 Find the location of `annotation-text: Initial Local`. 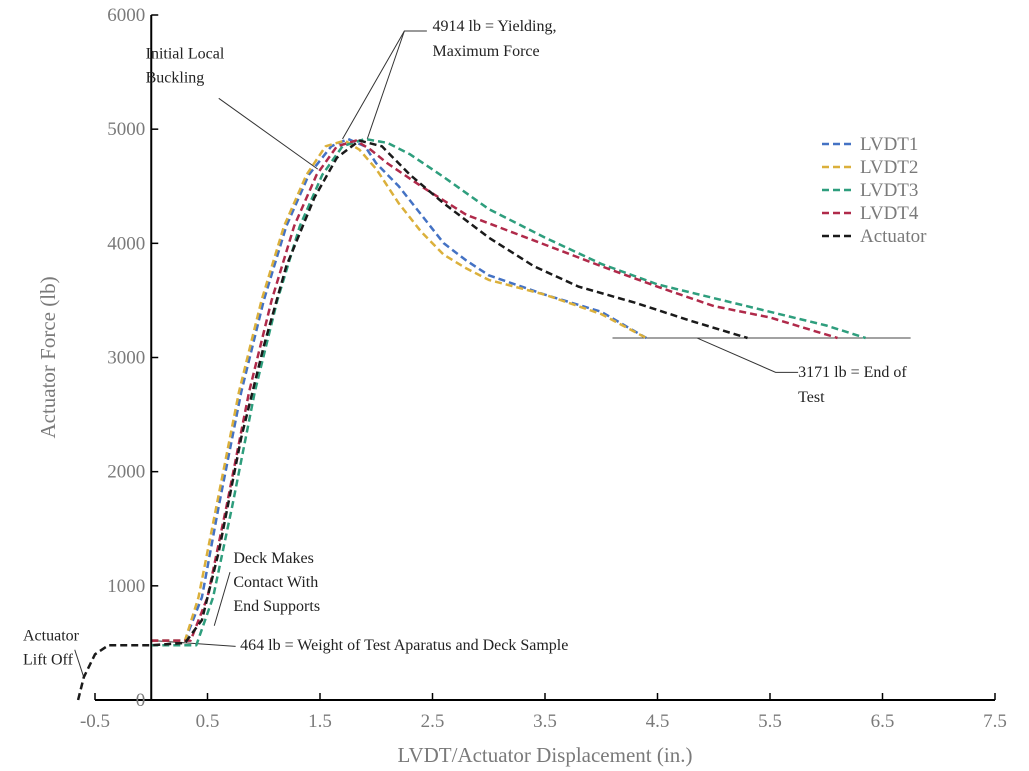

annotation-text: Initial Local is located at coordinates (185, 53).